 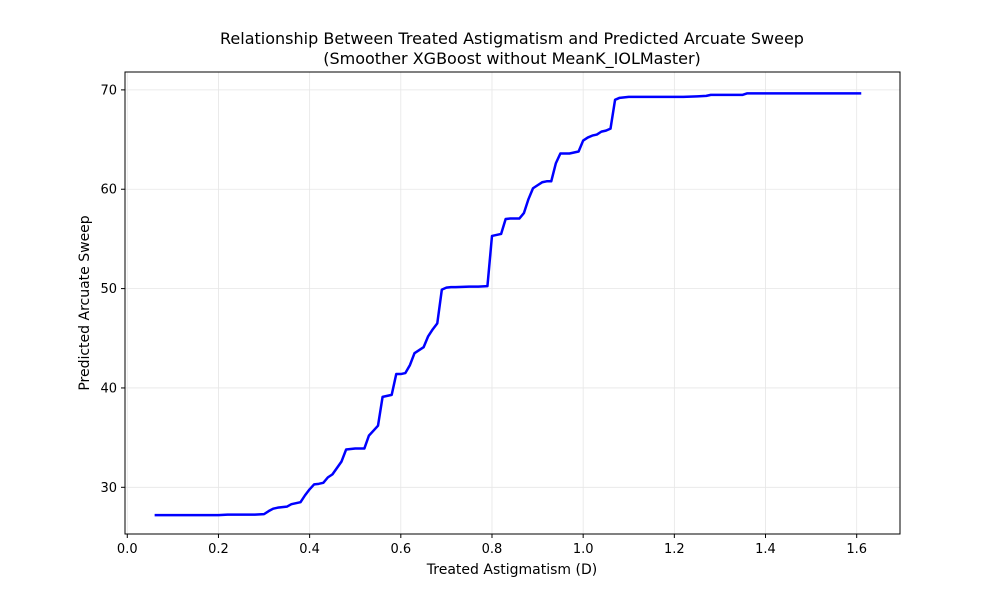 What do you see at coordinates (765, 549) in the screenshot?
I see `x-tick-label: 1.4` at bounding box center [765, 549].